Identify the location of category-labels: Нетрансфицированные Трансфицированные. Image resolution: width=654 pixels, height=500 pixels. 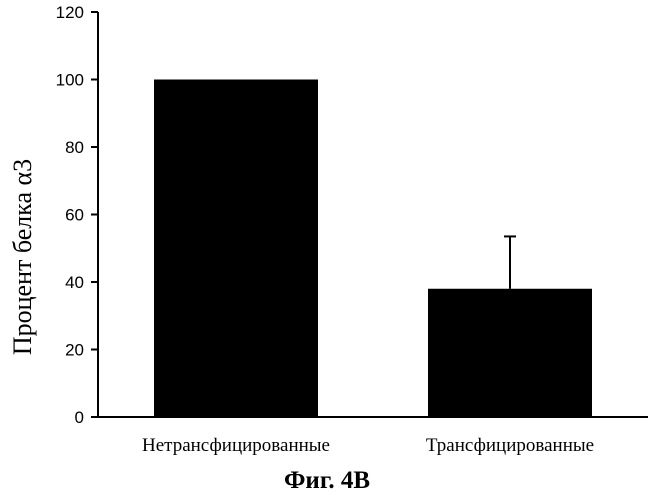
(368, 445).